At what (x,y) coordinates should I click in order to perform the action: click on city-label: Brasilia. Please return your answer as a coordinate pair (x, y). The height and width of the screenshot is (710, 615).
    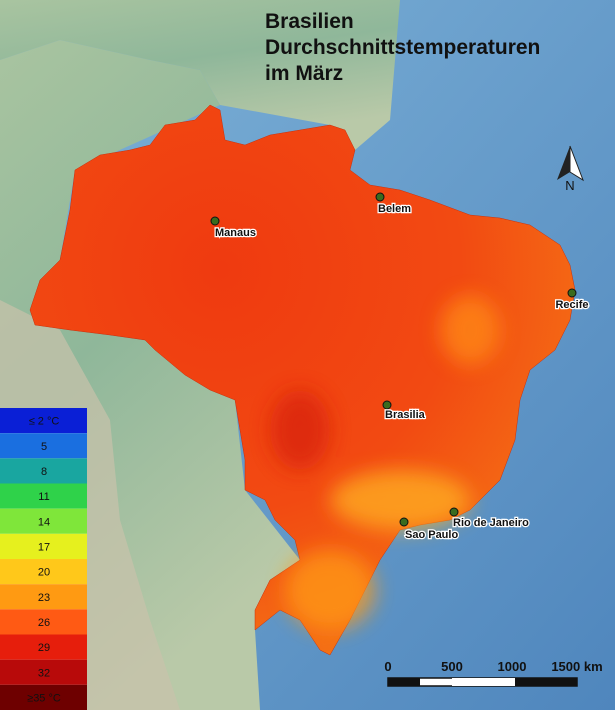
    Looking at the image, I should click on (405, 415).